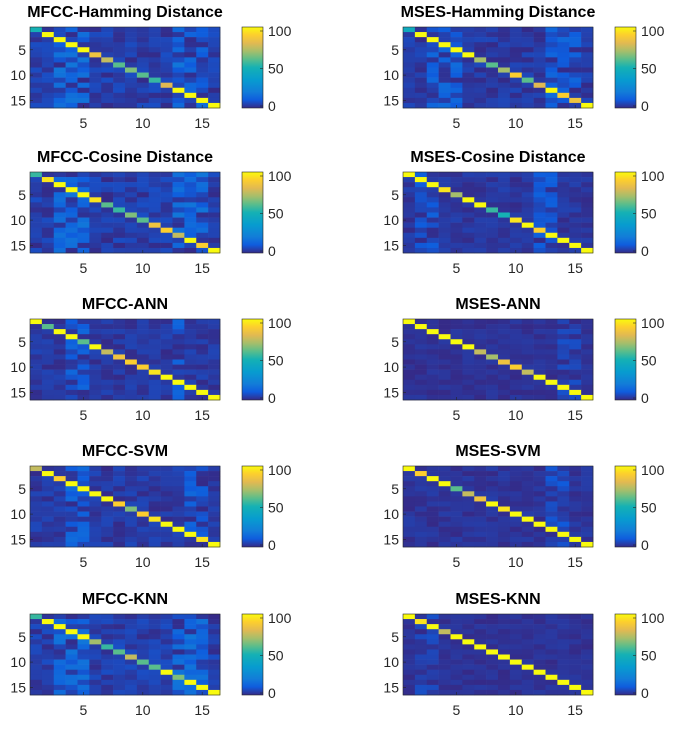  I want to click on chart-title: MSES-KNN, so click(497, 599).